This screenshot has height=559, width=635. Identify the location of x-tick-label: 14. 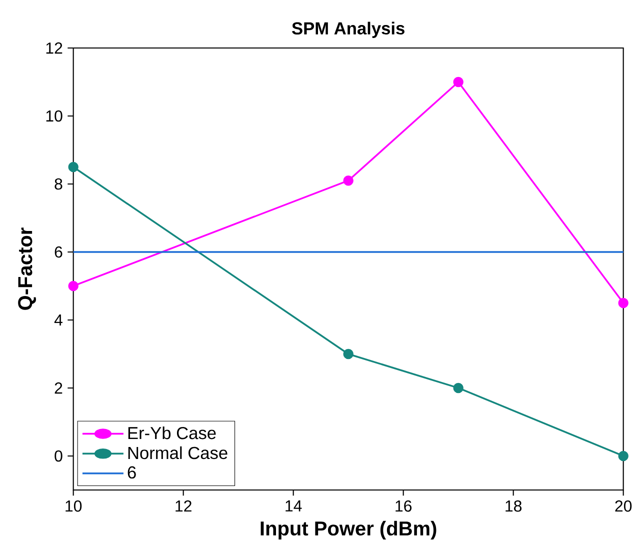
(294, 506).